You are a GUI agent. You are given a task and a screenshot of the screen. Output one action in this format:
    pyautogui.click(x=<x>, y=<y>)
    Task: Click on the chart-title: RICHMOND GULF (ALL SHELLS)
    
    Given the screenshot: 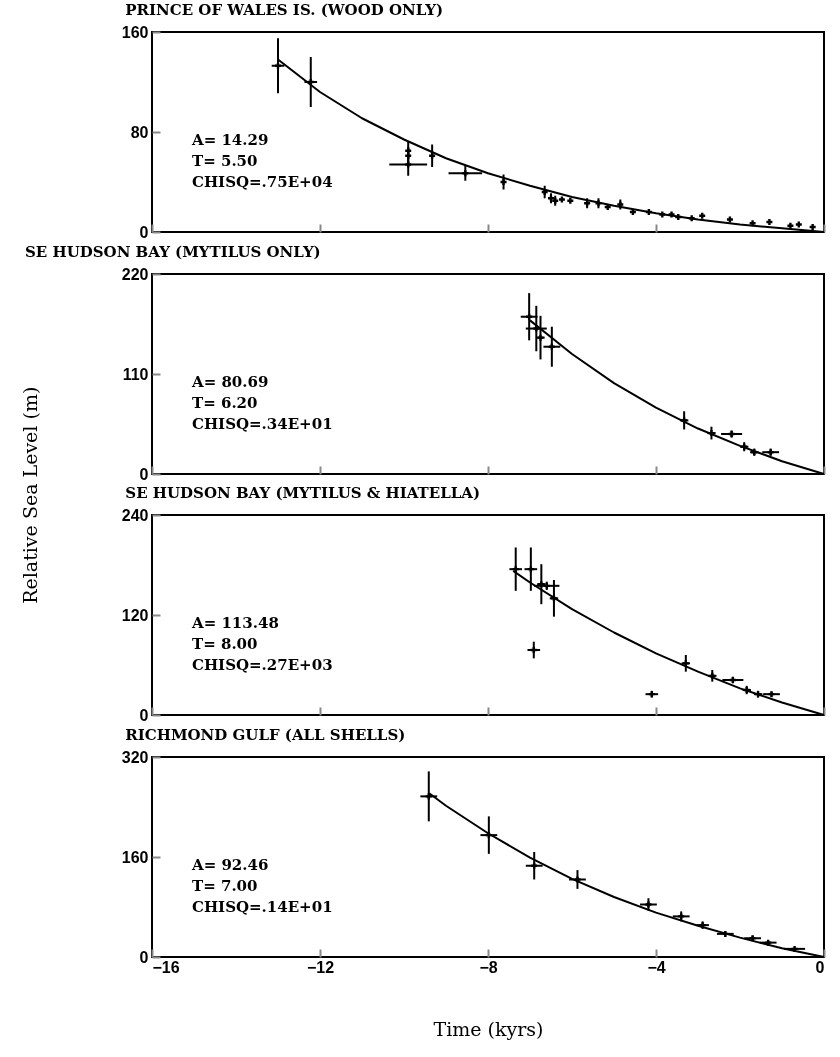 What is the action you would take?
    pyautogui.click(x=265, y=735)
    